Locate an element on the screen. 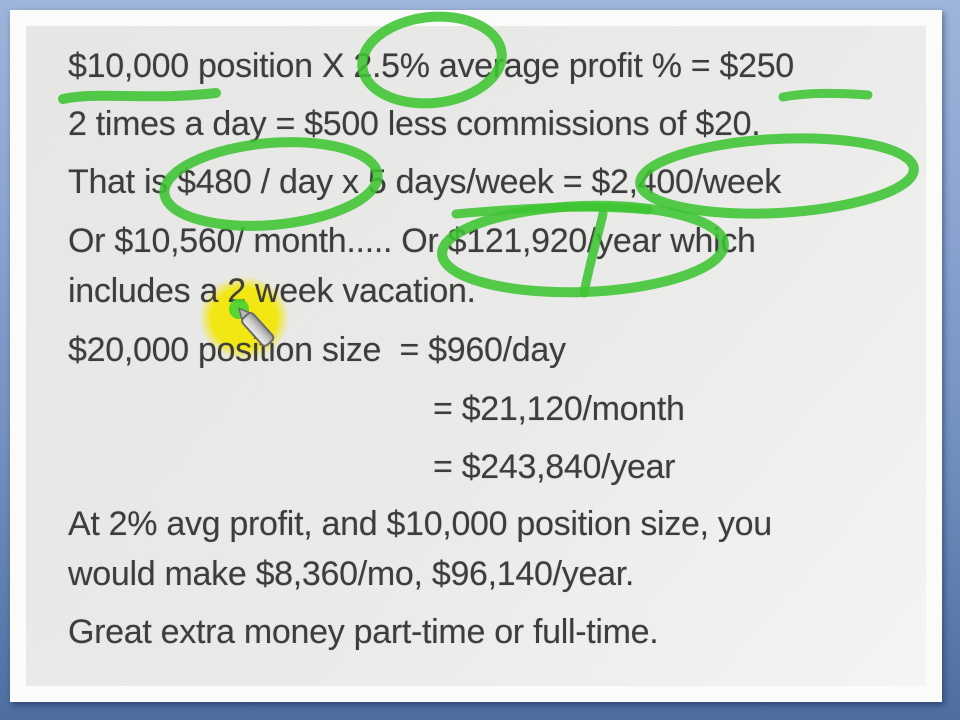 The height and width of the screenshot is (720, 960). slide-line-10: would make $8,360/mo, $96,140/year. is located at coordinates (351, 574).